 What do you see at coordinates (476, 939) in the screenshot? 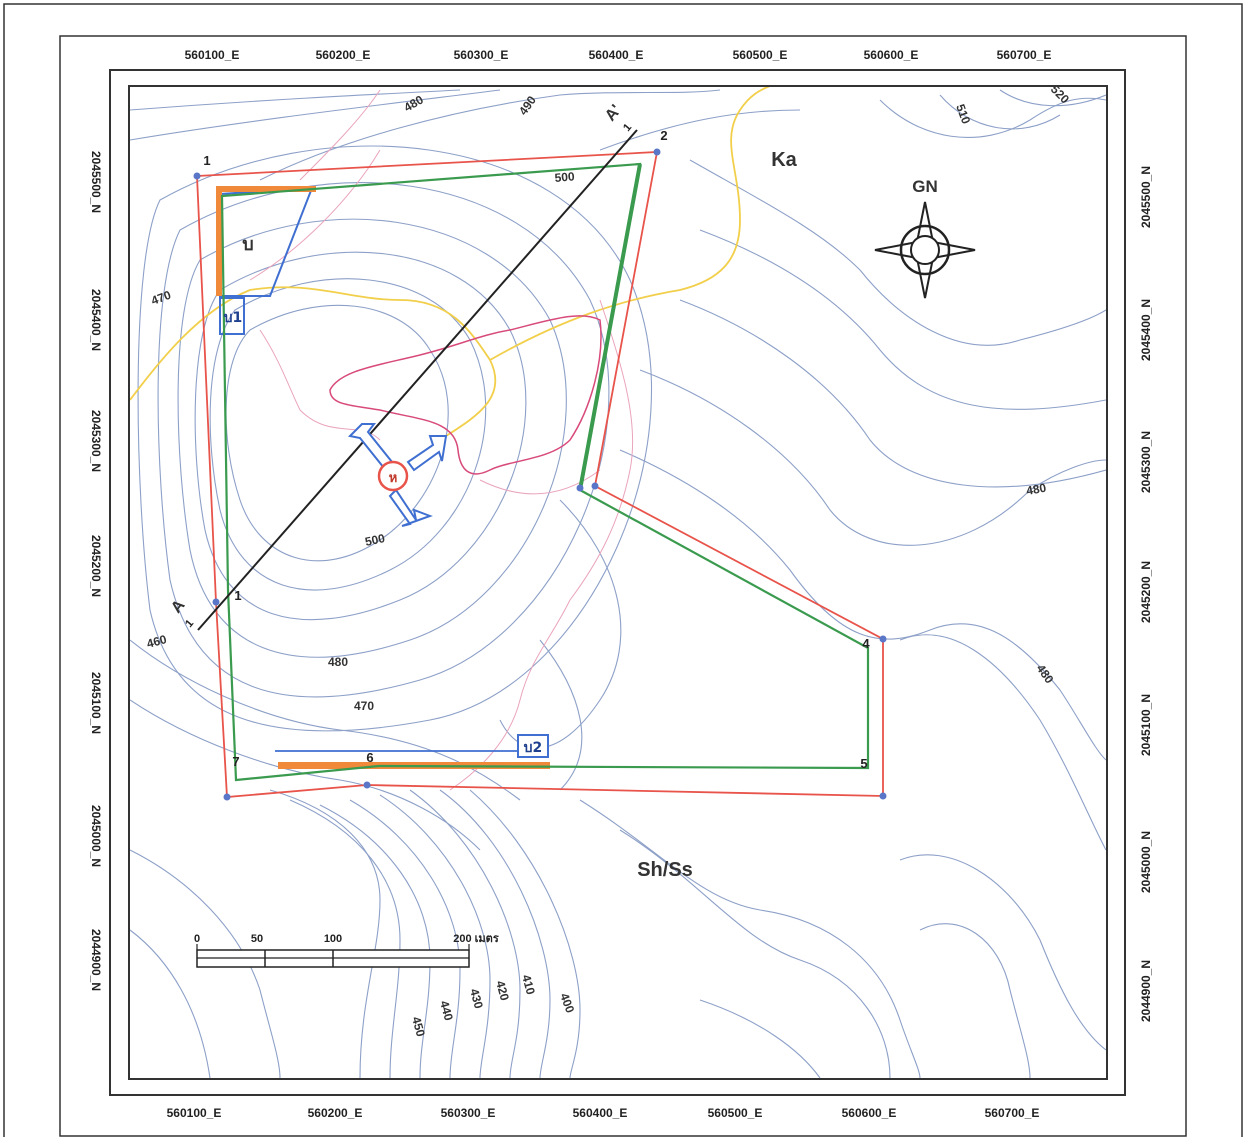
I see `scale-tick-label: 200 เมตร` at bounding box center [476, 939].